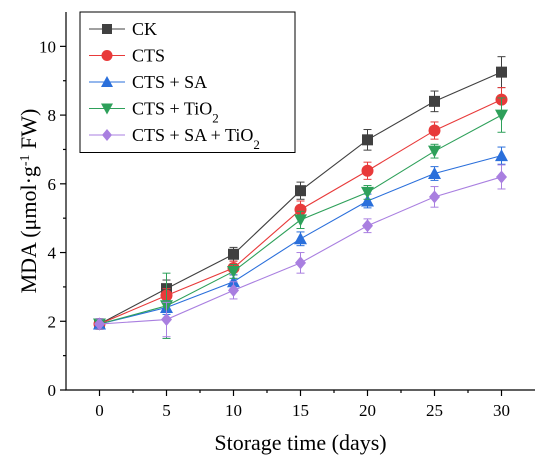 The height and width of the screenshot is (463, 550). What do you see at coordinates (52, 115) in the screenshot?
I see `y-tick-label-4: 8` at bounding box center [52, 115].